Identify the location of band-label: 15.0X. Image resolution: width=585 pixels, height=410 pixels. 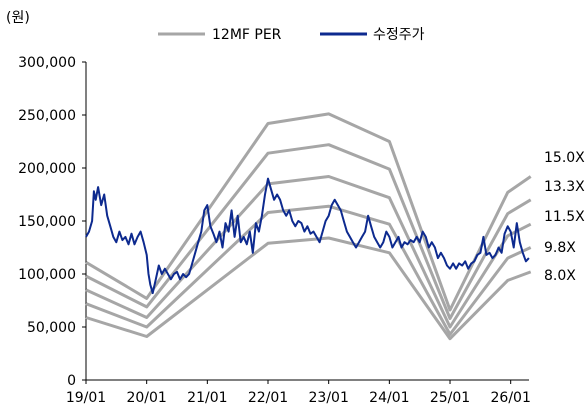
(564, 158).